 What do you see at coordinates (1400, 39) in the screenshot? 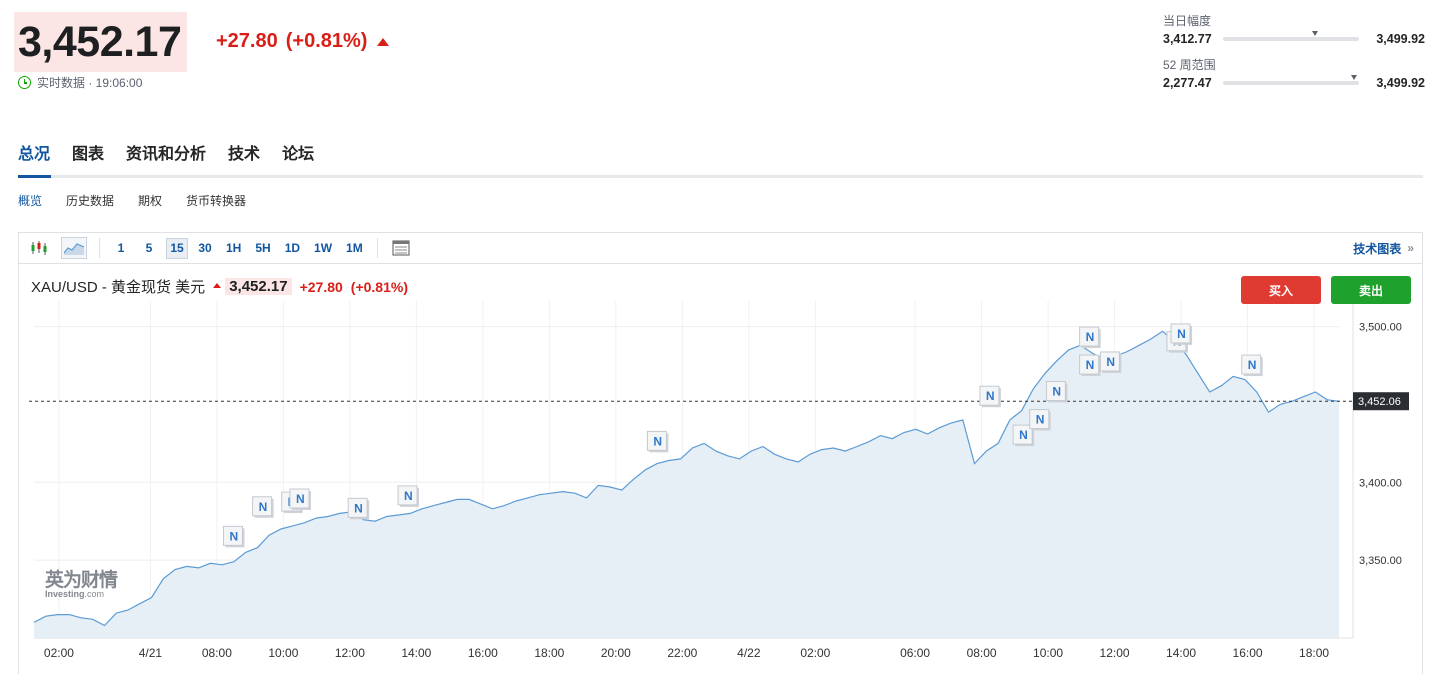
I see `day-range-high: 3,499.92` at bounding box center [1400, 39].